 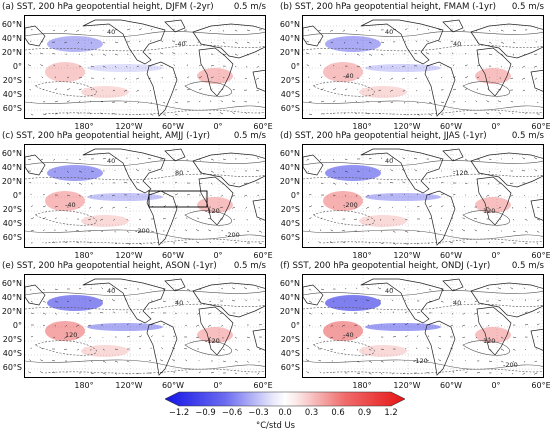 What do you see at coordinates (391, 412) in the screenshot?
I see `colorbar-tick-label: 1.2` at bounding box center [391, 412].